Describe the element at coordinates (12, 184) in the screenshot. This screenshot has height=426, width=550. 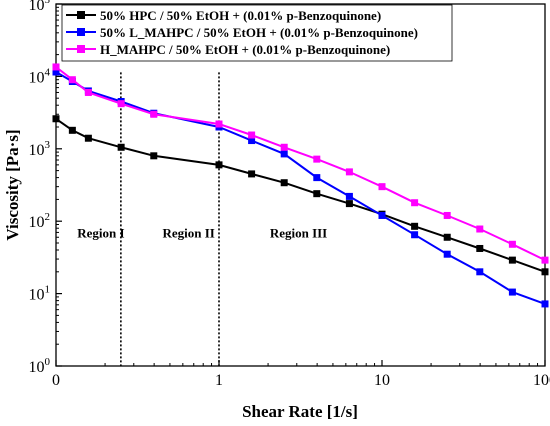
I see `y-axis-title: Viscosity [Pa·s]` at that location.